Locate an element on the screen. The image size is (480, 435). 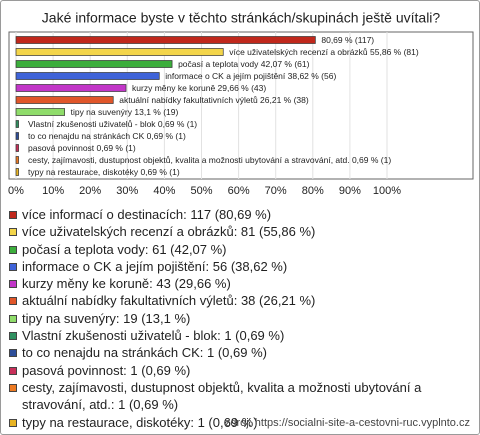
legend-item: pasová povinnost: 1 (0,69 %) is located at coordinates (240, 370).